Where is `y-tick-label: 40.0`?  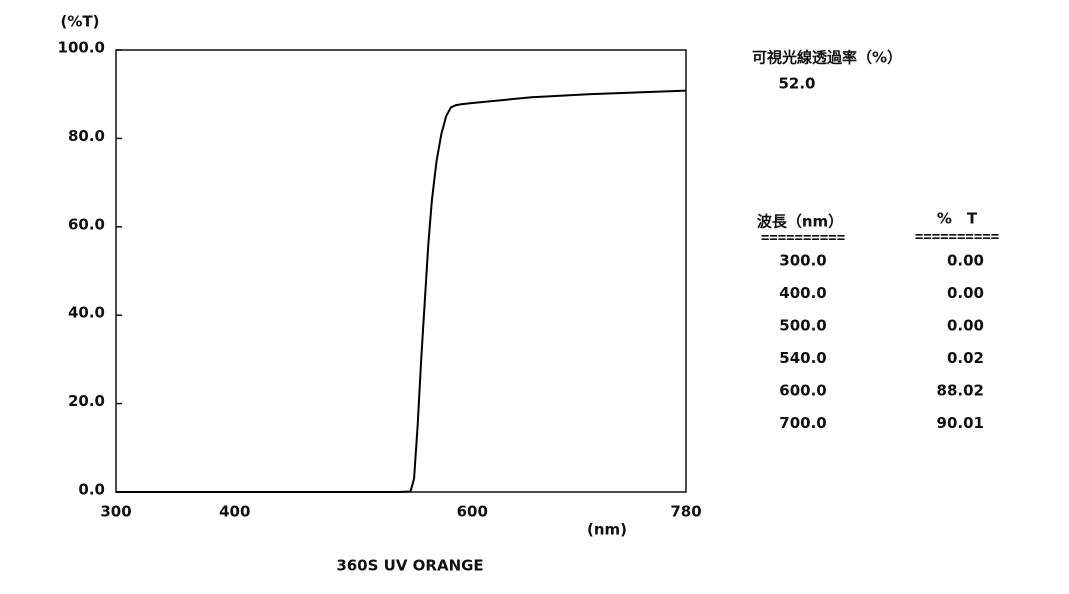 y-tick-label: 40.0 is located at coordinates (86, 313).